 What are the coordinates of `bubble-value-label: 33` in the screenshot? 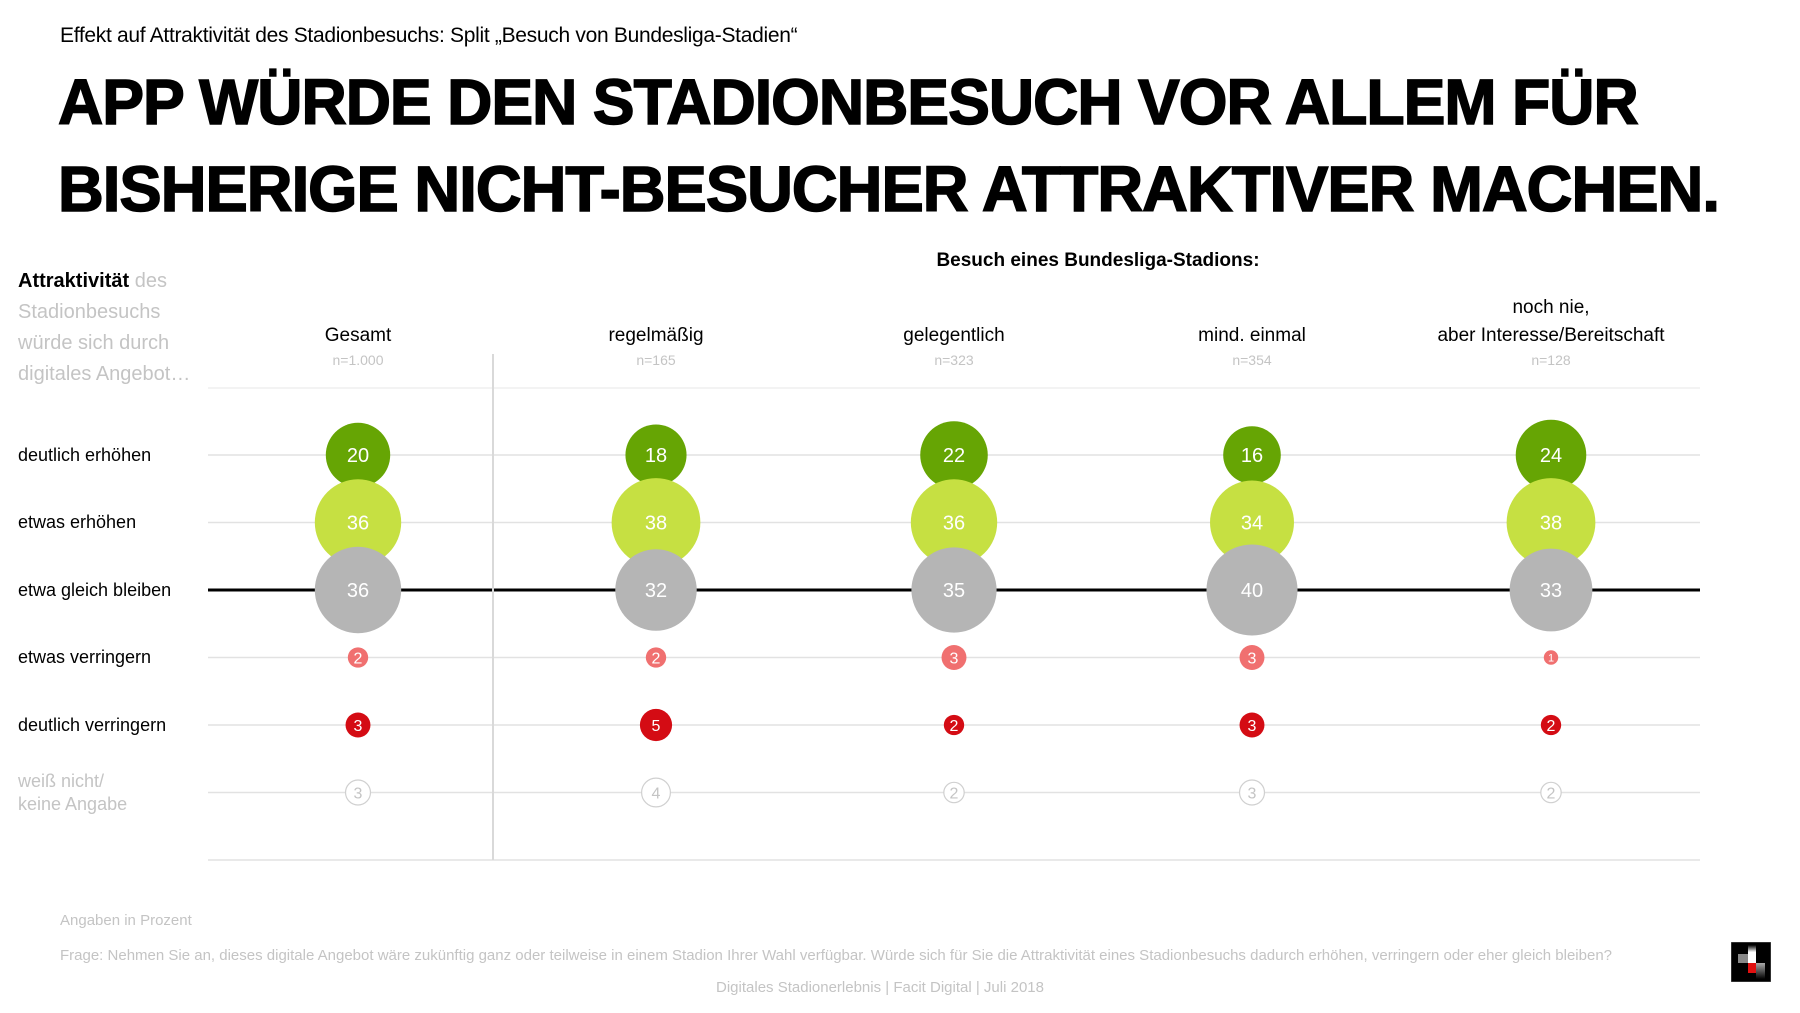 It's located at (1551, 591).